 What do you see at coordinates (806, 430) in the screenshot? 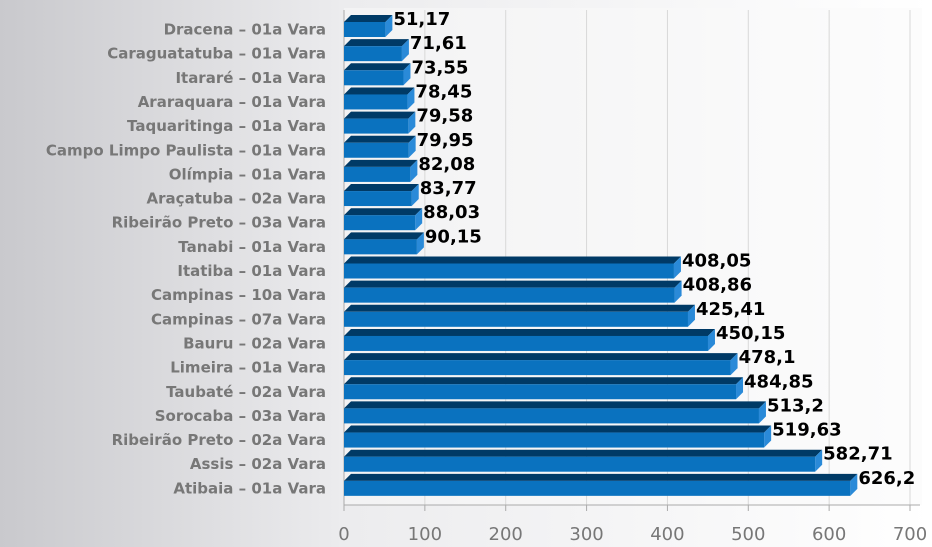
I see `bar-value-label: 519,63` at bounding box center [806, 430].